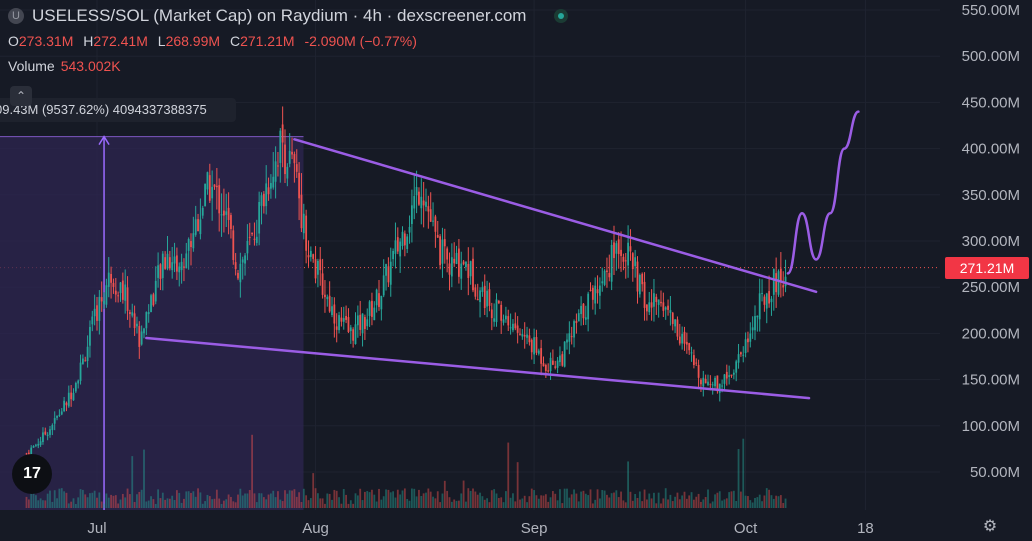 Image resolution: width=1032 pixels, height=541 pixels. I want to click on price-axis-label: 250.00M, so click(991, 287).